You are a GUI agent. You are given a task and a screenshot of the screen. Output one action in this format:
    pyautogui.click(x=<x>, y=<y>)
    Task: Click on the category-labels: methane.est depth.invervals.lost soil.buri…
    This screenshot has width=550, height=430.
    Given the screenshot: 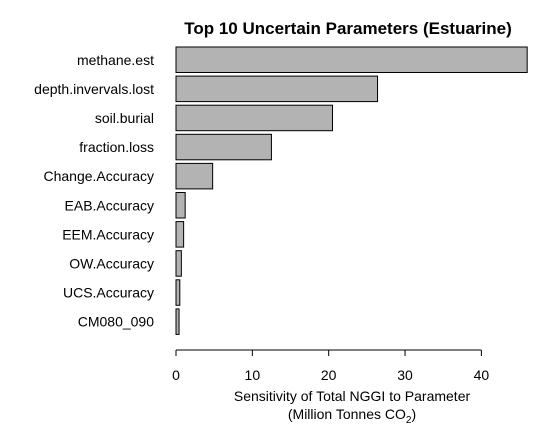 What is the action you would take?
    pyautogui.click(x=94, y=191)
    